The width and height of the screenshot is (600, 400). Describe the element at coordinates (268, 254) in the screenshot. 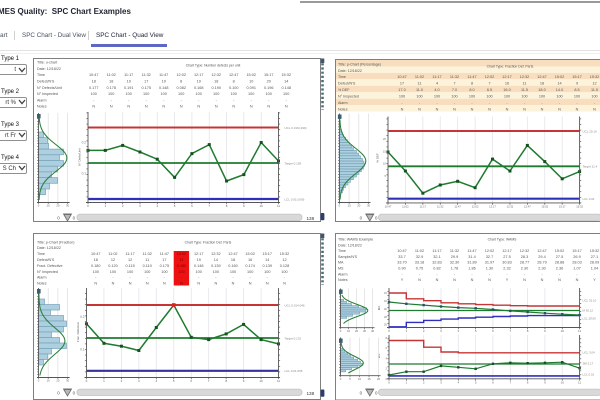

I see `svg-text: 15:17` at that location.